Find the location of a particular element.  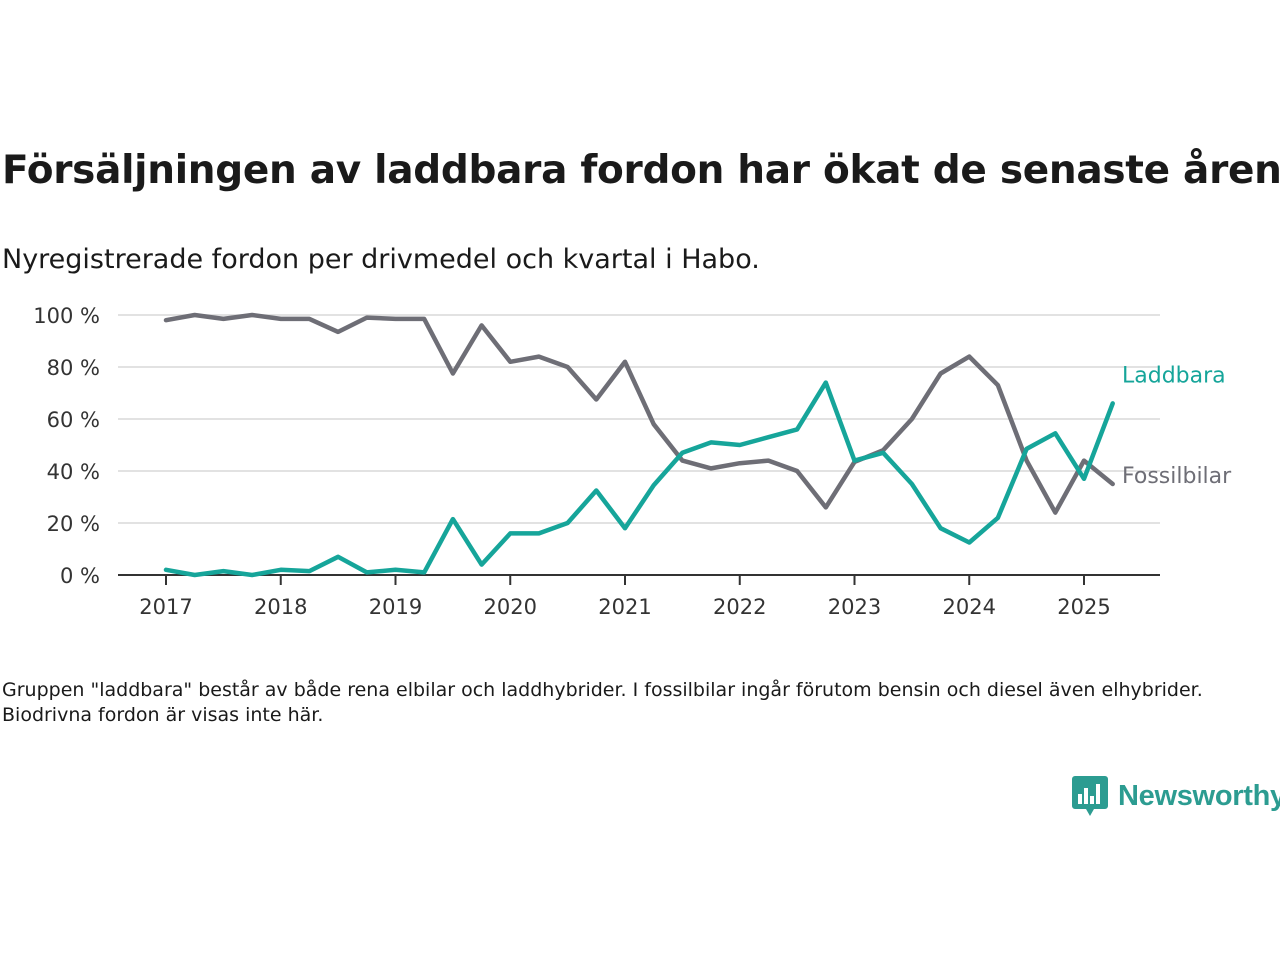

y-axis: 0 % 20 % 40 % 60 % 80 % 100 % is located at coordinates (66, 446).